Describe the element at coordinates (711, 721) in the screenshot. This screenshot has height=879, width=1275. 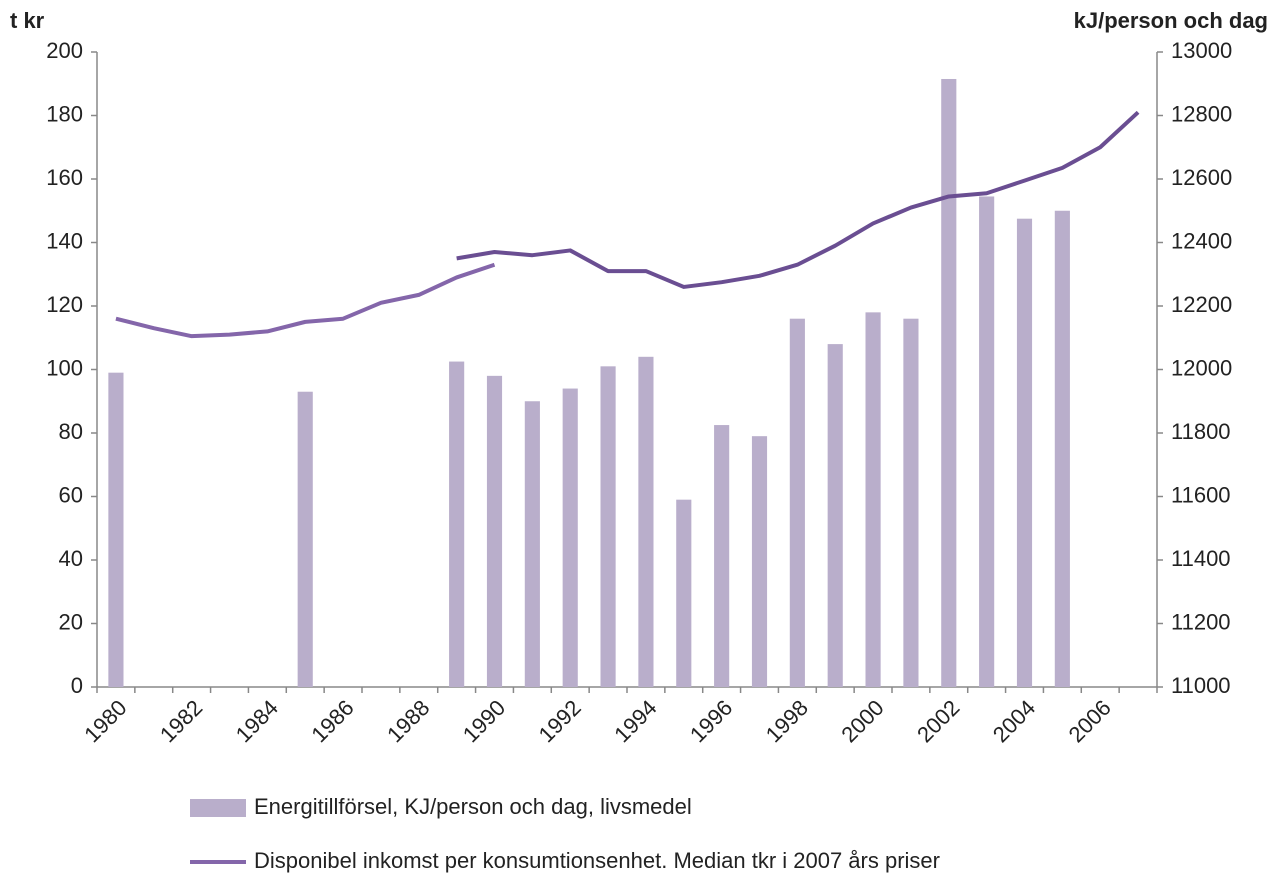
I see `x-tick-label: 1996` at that location.